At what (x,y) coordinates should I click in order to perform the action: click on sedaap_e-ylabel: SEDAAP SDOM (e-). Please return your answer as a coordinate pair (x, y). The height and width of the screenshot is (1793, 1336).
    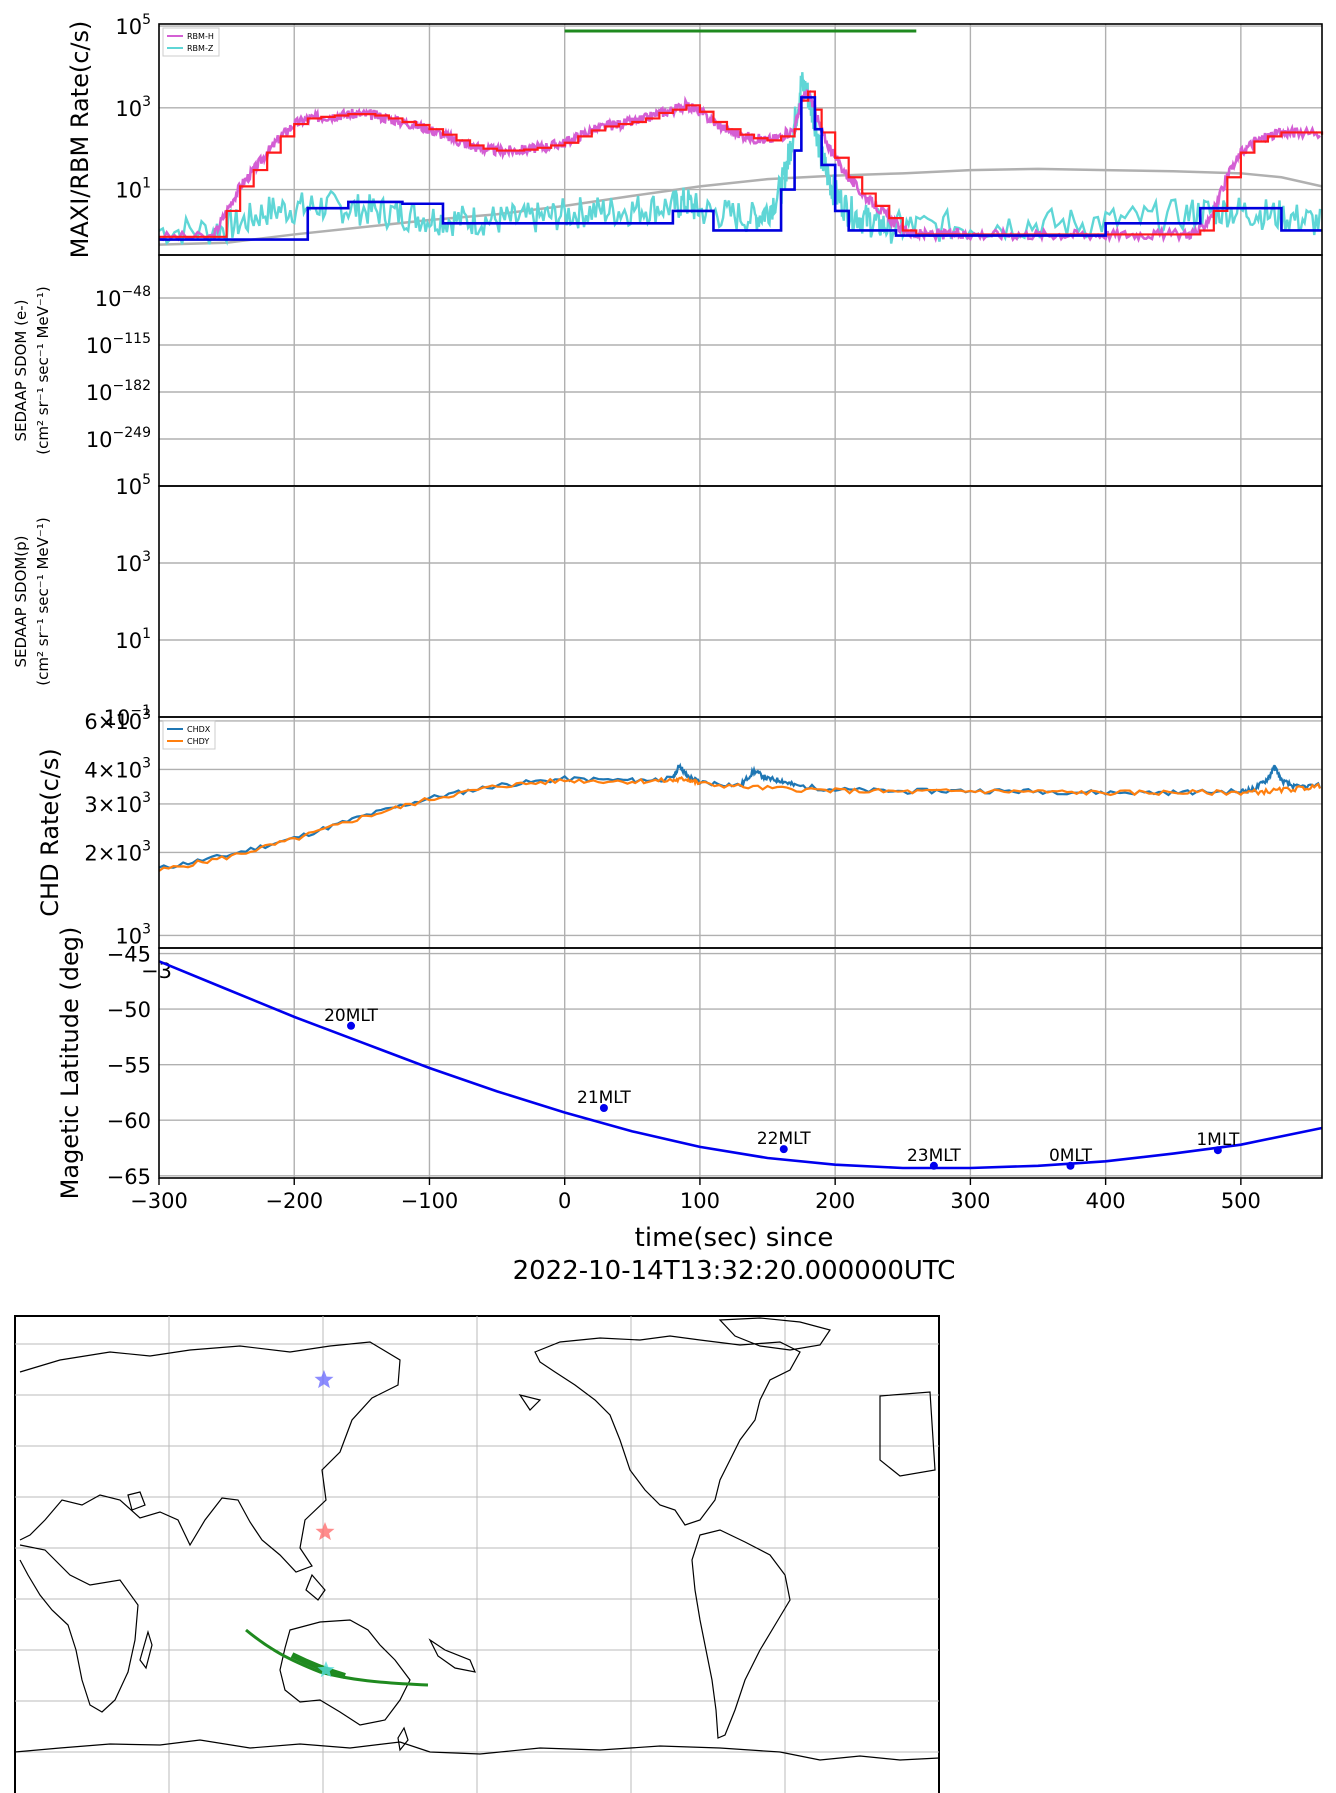
    Looking at the image, I should click on (21, 371).